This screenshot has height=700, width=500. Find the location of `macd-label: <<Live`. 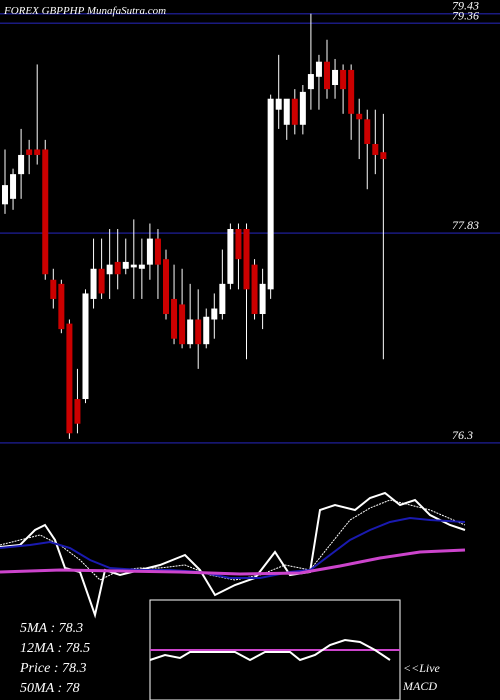

macd-label: <<Live is located at coordinates (422, 668).